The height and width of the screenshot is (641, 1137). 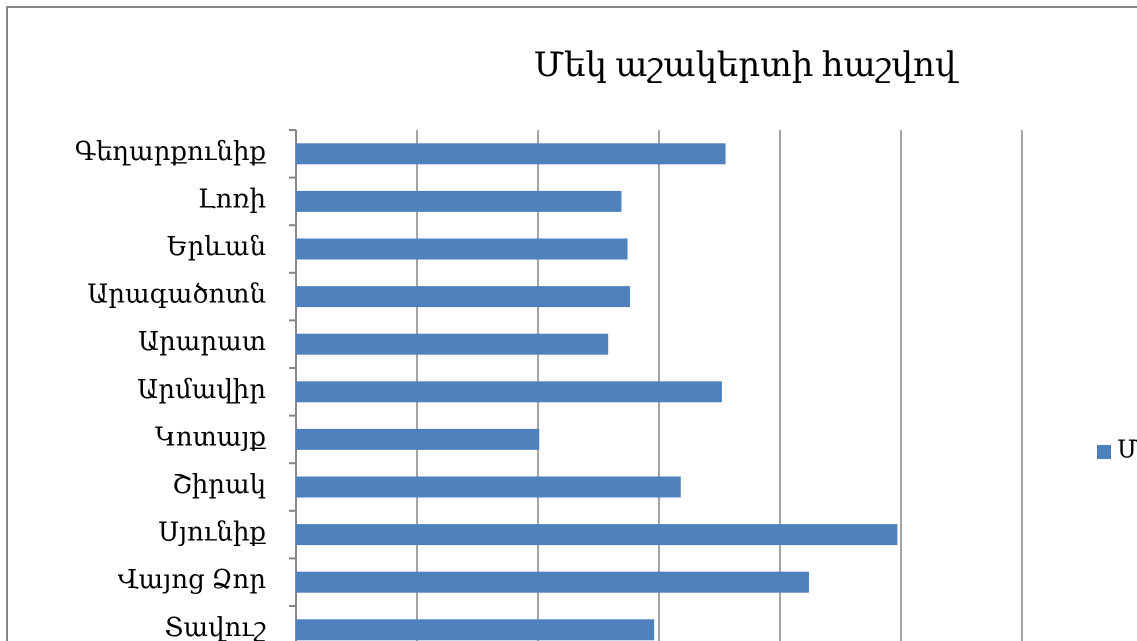 I want to click on y-tick-label: Կոտայք, so click(x=211, y=436).